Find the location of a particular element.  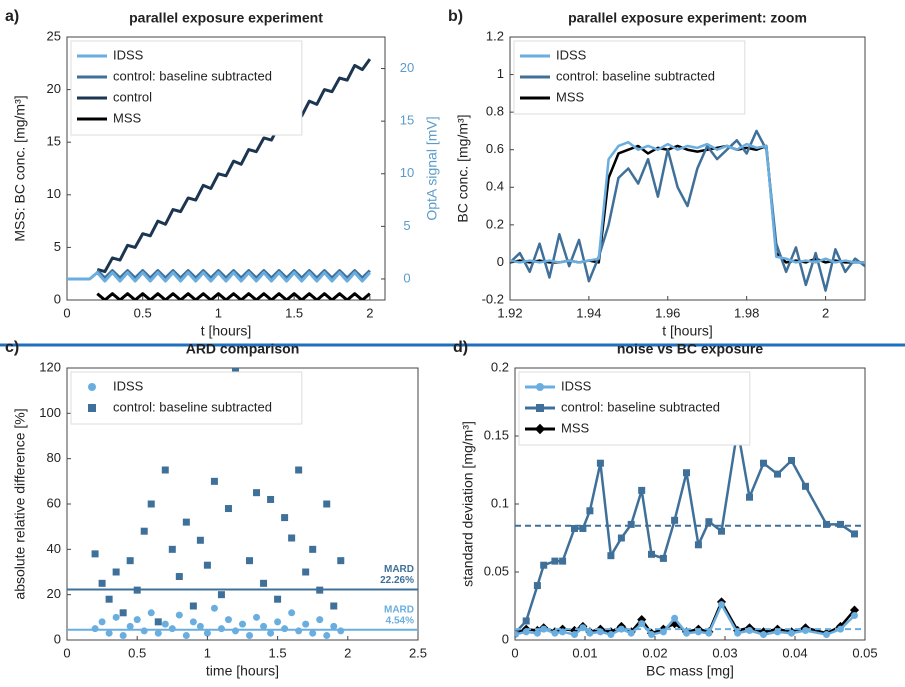

y-tick-label: 1.2 is located at coordinates (495, 35).